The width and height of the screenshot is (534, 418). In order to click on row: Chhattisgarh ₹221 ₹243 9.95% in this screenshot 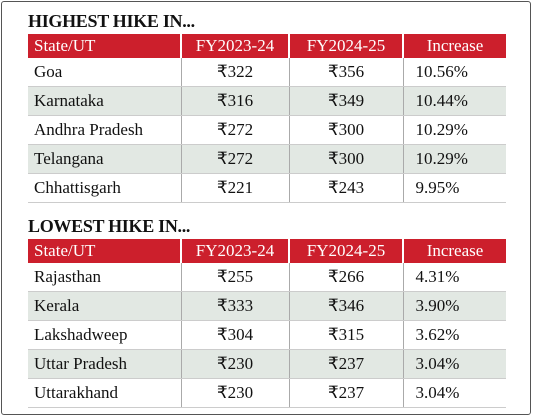, I will do `click(267, 188)`.